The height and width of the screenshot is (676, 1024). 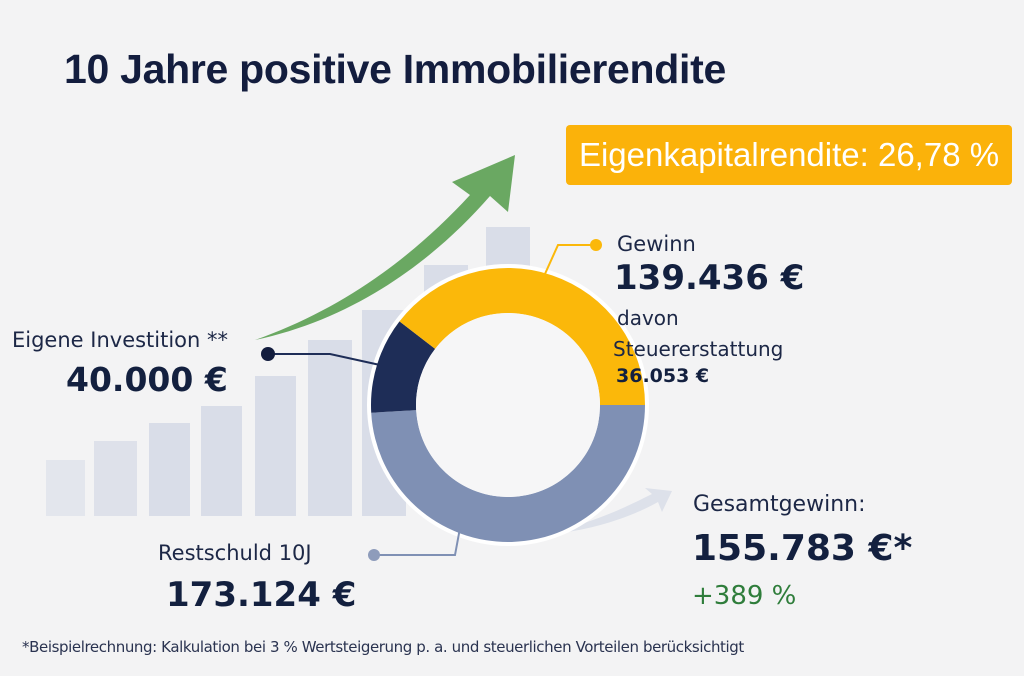 I want to click on gesamtgewinn-label: Gesamtgewinn:, so click(x=779, y=504).